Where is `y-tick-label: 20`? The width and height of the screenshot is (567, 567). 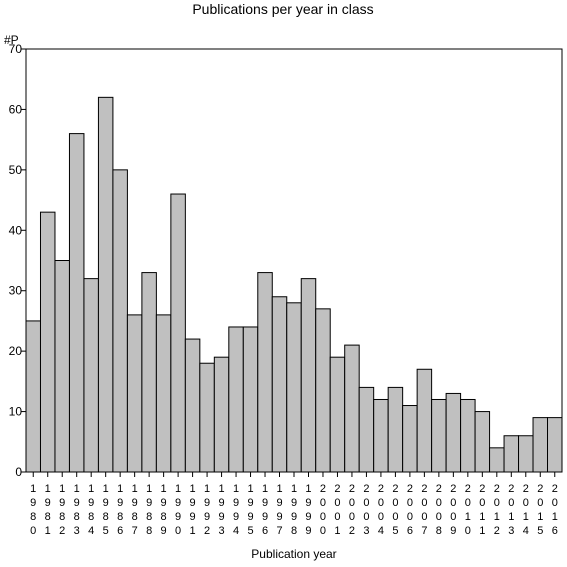
y-tick-label: 20 is located at coordinates (16, 351).